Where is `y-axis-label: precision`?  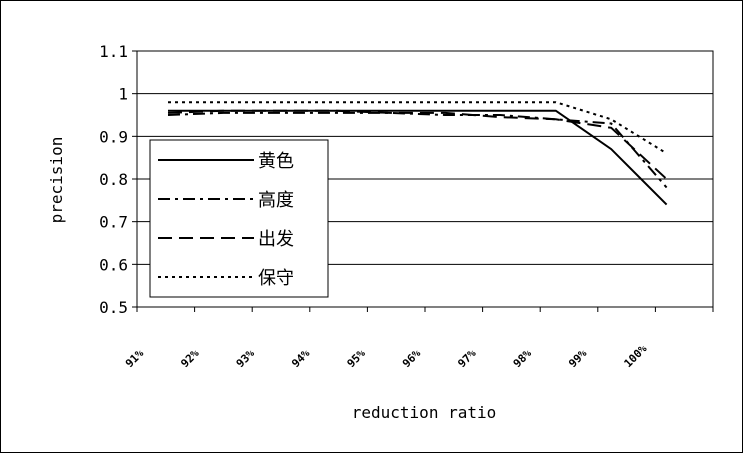 y-axis-label: precision is located at coordinates (56, 180).